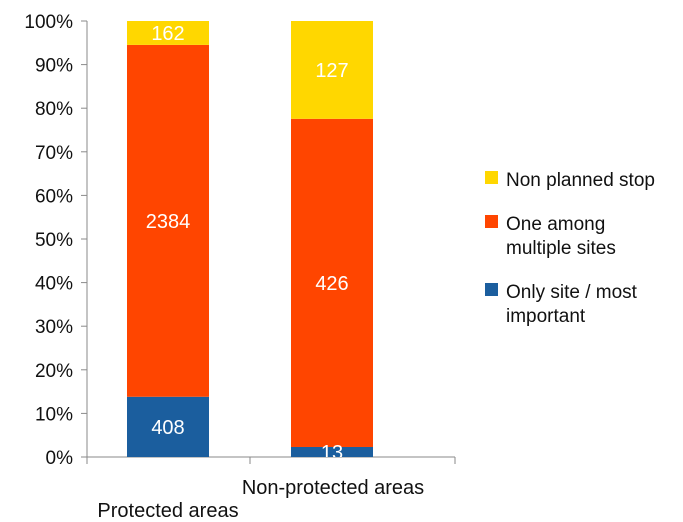 The image size is (683, 522). Describe the element at coordinates (54, 66) in the screenshot. I see `y-tick-label: 90%` at that location.